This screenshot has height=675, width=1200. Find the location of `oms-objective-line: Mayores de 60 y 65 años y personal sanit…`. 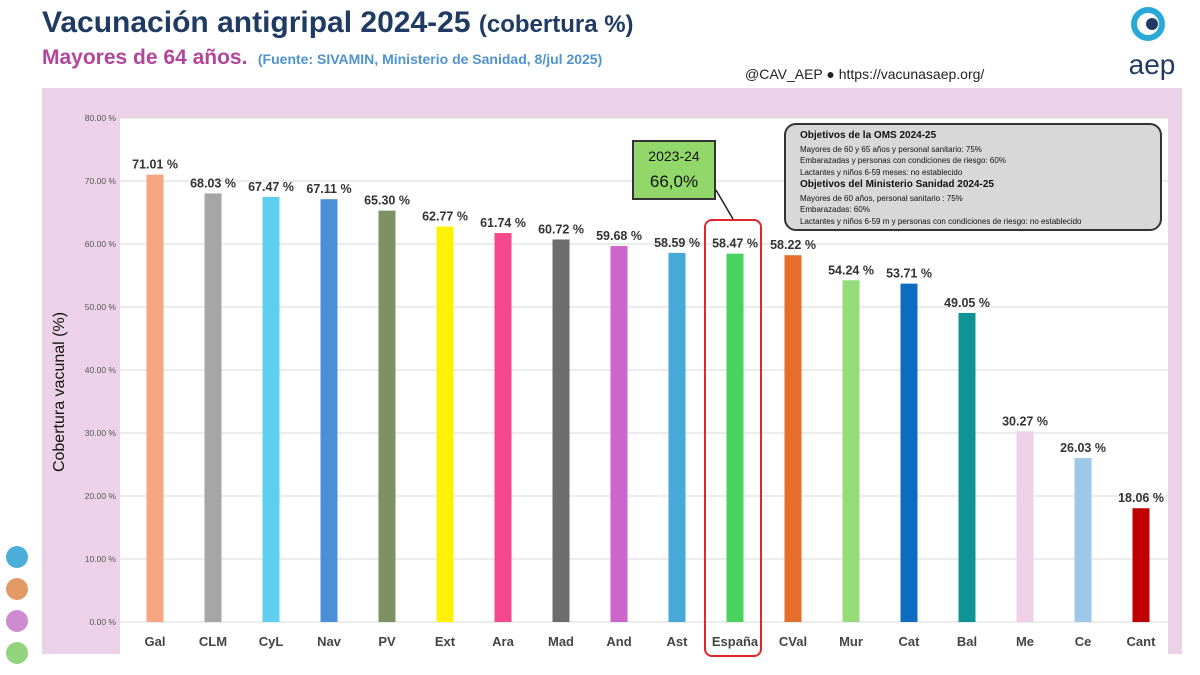

oms-objective-line: Mayores de 60 y 65 años y personal sanit… is located at coordinates (891, 149).